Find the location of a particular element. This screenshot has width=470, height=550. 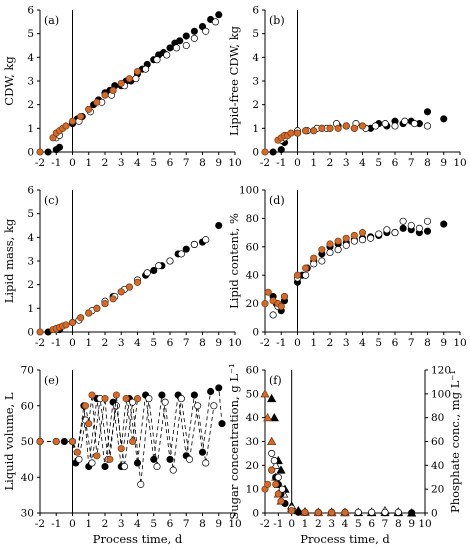

y-tick-label: 40 is located at coordinates (252, 276).